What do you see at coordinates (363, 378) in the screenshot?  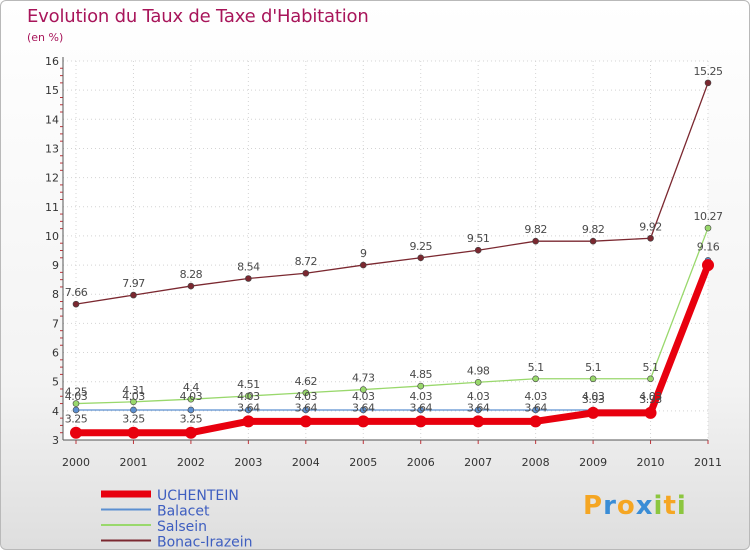 I see `data-label: 4.73` at bounding box center [363, 378].